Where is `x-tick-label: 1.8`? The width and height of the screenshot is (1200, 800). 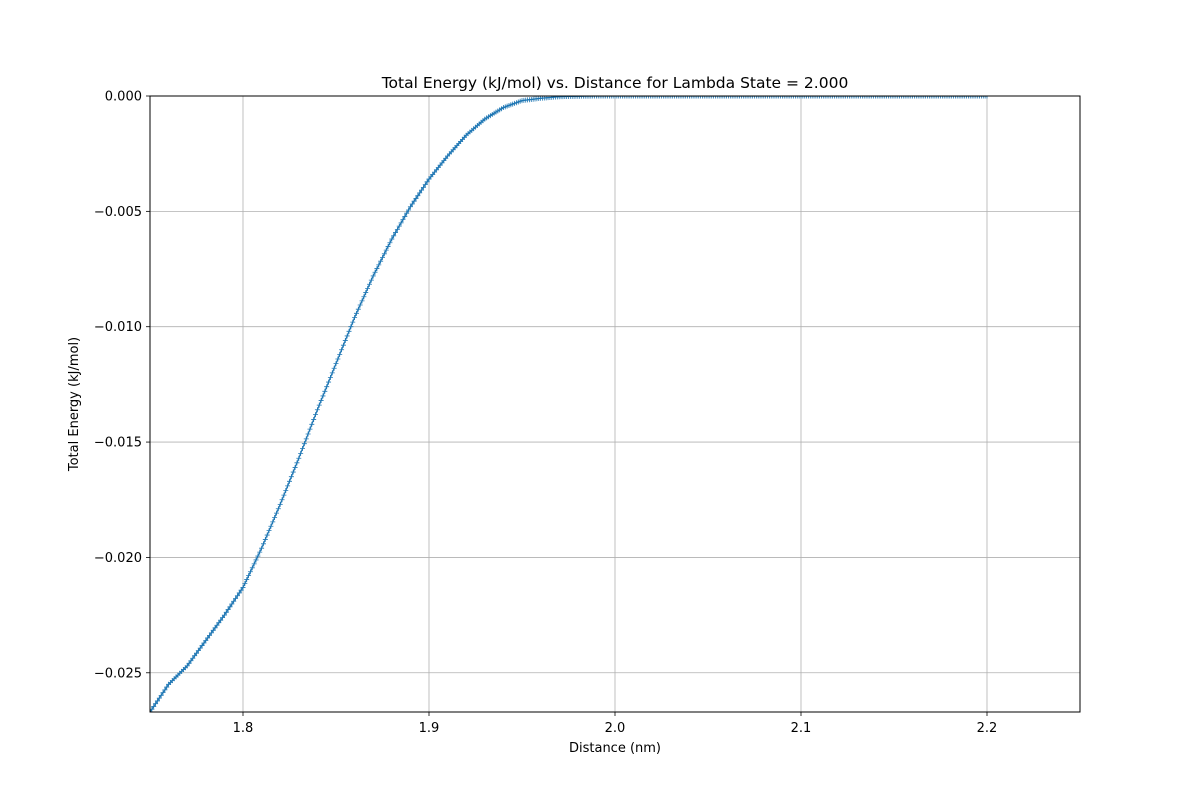 x-tick-label: 1.8 is located at coordinates (243, 728).